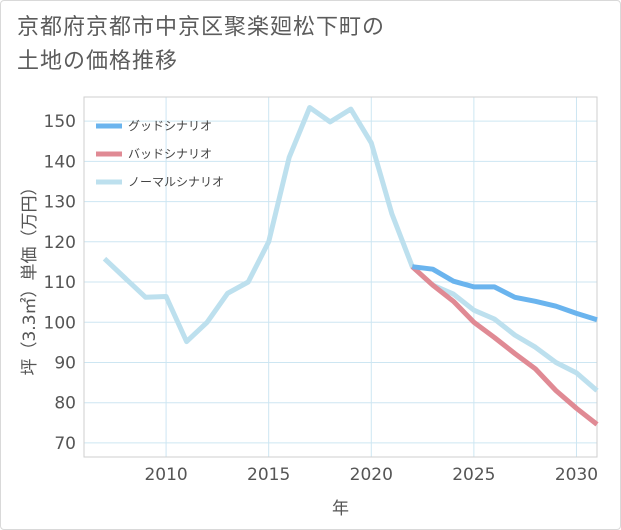  Describe the element at coordinates (98, 61) in the screenshot. I see `chart-title-line-2: 土地の価格推移` at that location.